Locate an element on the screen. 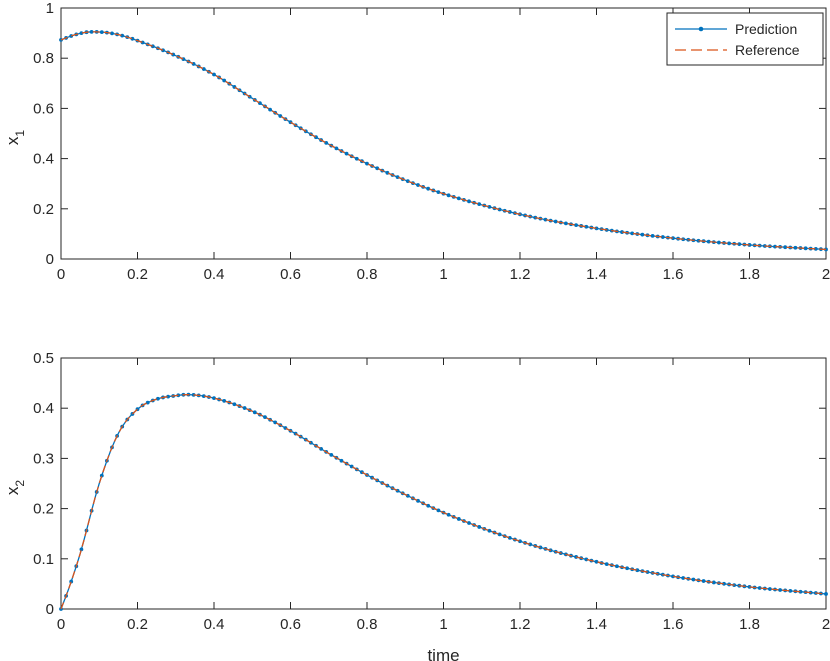 The height and width of the screenshot is (661, 830). x-tick-label: 1 is located at coordinates (443, 624).